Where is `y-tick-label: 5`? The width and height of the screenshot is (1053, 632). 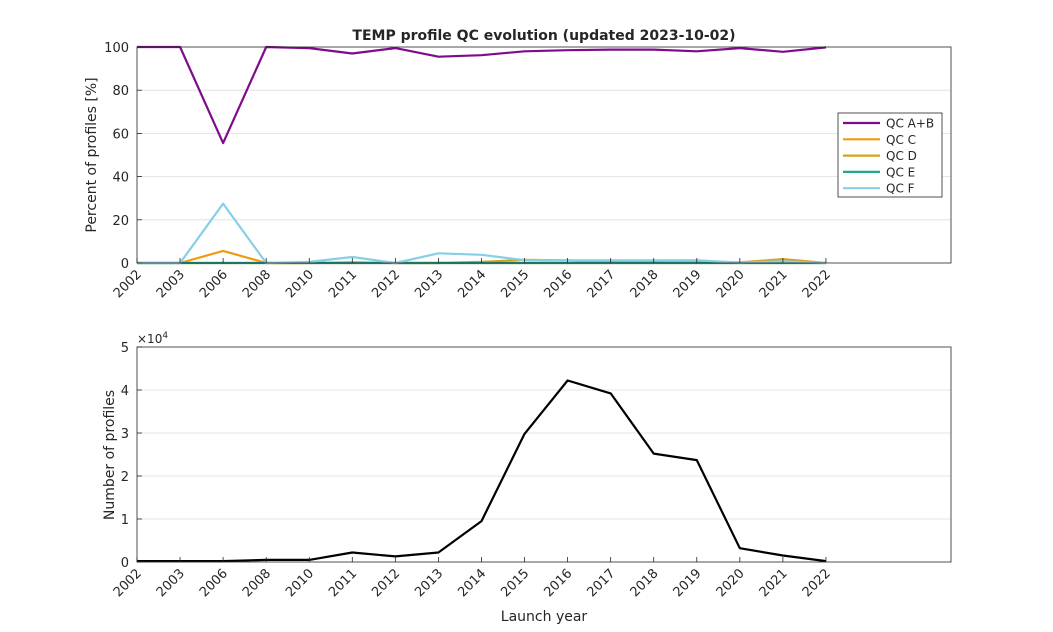
y-tick-label: 5 is located at coordinates (125, 348).